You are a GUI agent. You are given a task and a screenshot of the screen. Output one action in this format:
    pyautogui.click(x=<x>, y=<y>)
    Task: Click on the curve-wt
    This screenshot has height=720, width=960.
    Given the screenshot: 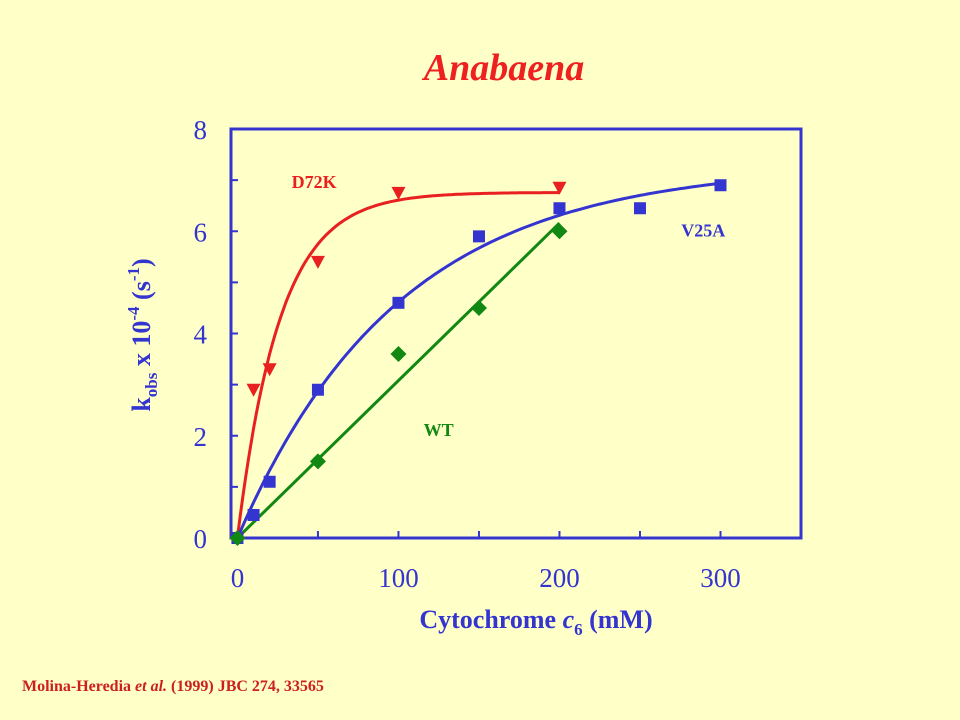 What is the action you would take?
    pyautogui.click(x=398, y=381)
    